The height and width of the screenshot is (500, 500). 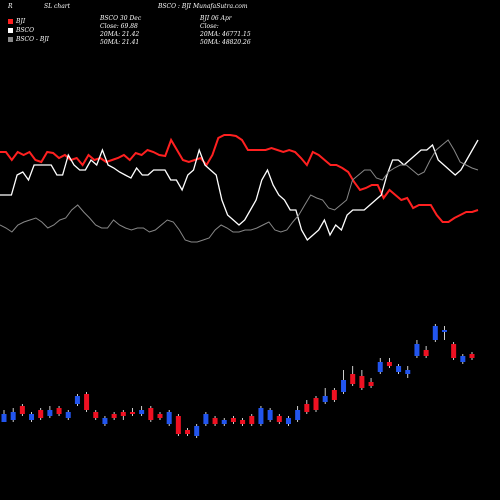 I want to click on legend-label-diff: BSCO - BJI, so click(x=33, y=39).